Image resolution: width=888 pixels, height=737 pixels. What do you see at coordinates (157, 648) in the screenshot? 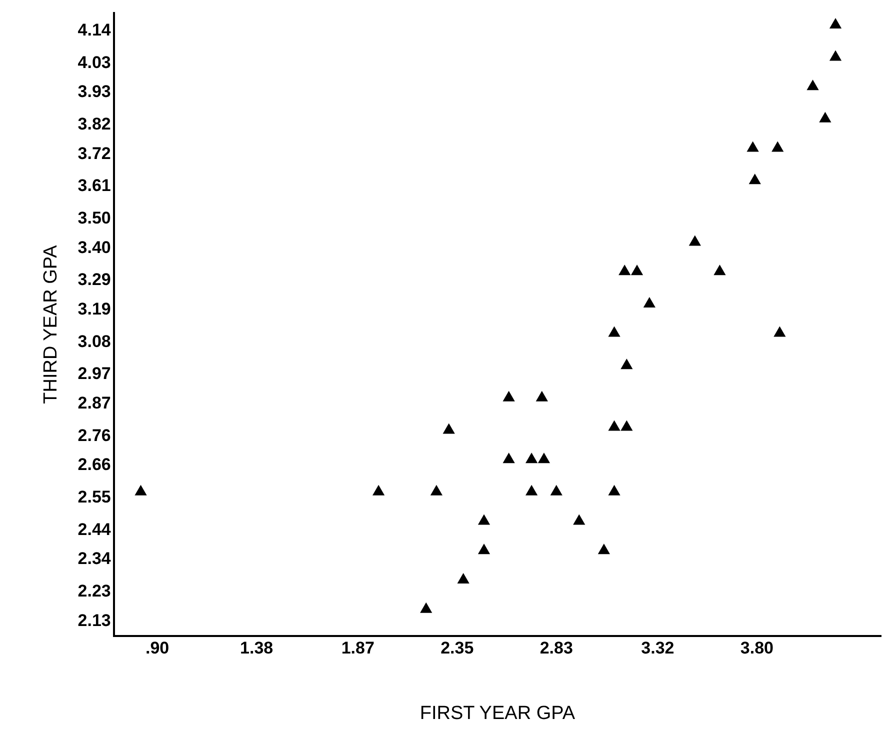
I see `x-tick-label: .90` at bounding box center [157, 648].